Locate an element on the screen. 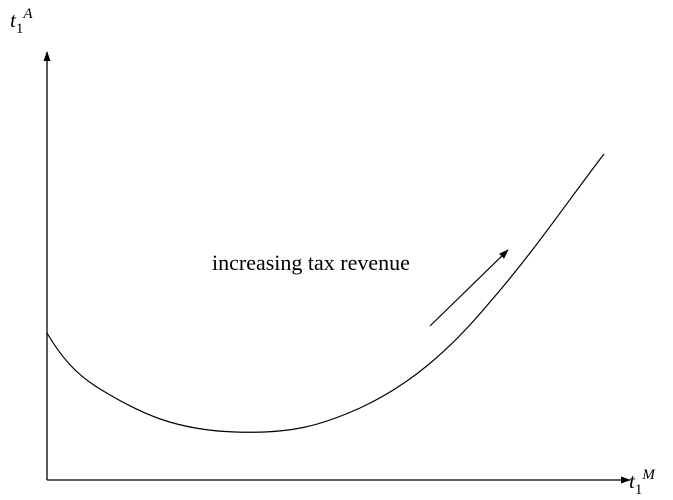 The image size is (673, 500). x-axis-label-sup: M is located at coordinates (648, 475).